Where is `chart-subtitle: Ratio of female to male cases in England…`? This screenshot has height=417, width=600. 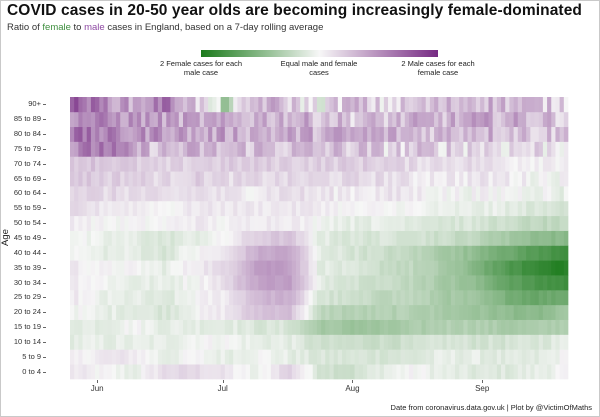 chart-subtitle: Ratio of female to male cases in England… is located at coordinates (165, 27).